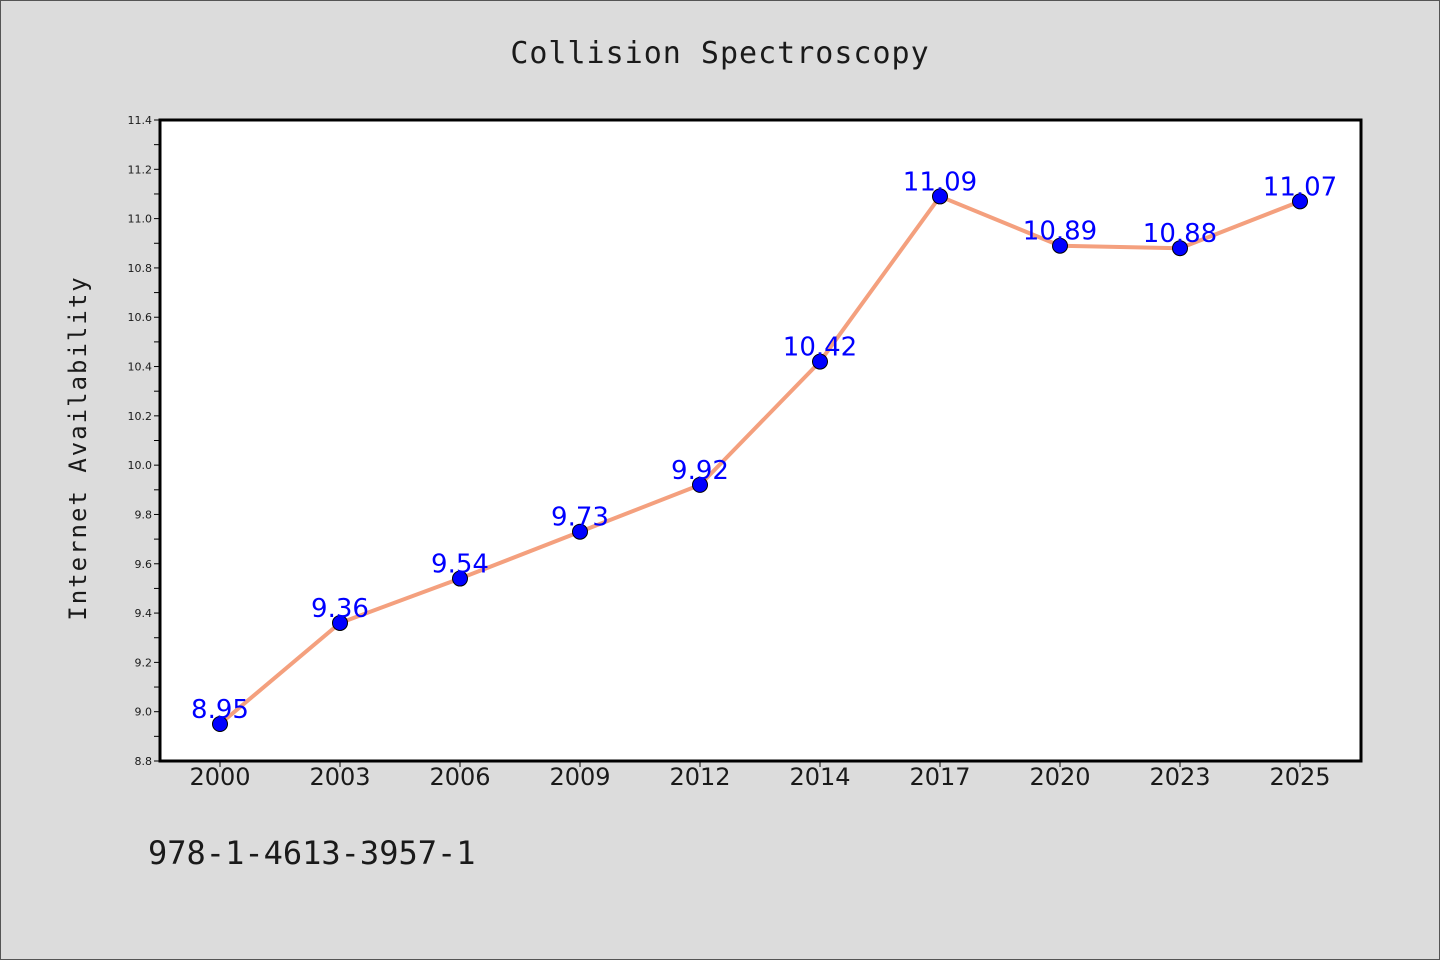  What do you see at coordinates (579, 777) in the screenshot?
I see `x-tick-label: 2009` at bounding box center [579, 777].